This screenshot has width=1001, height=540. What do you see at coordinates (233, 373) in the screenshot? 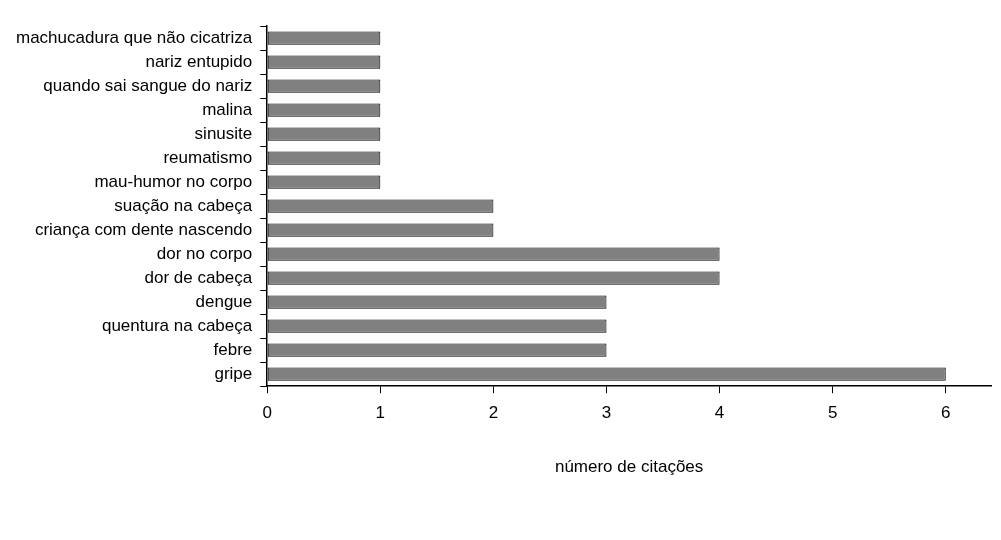
I see `y-tick-label: gripe` at bounding box center [233, 373].